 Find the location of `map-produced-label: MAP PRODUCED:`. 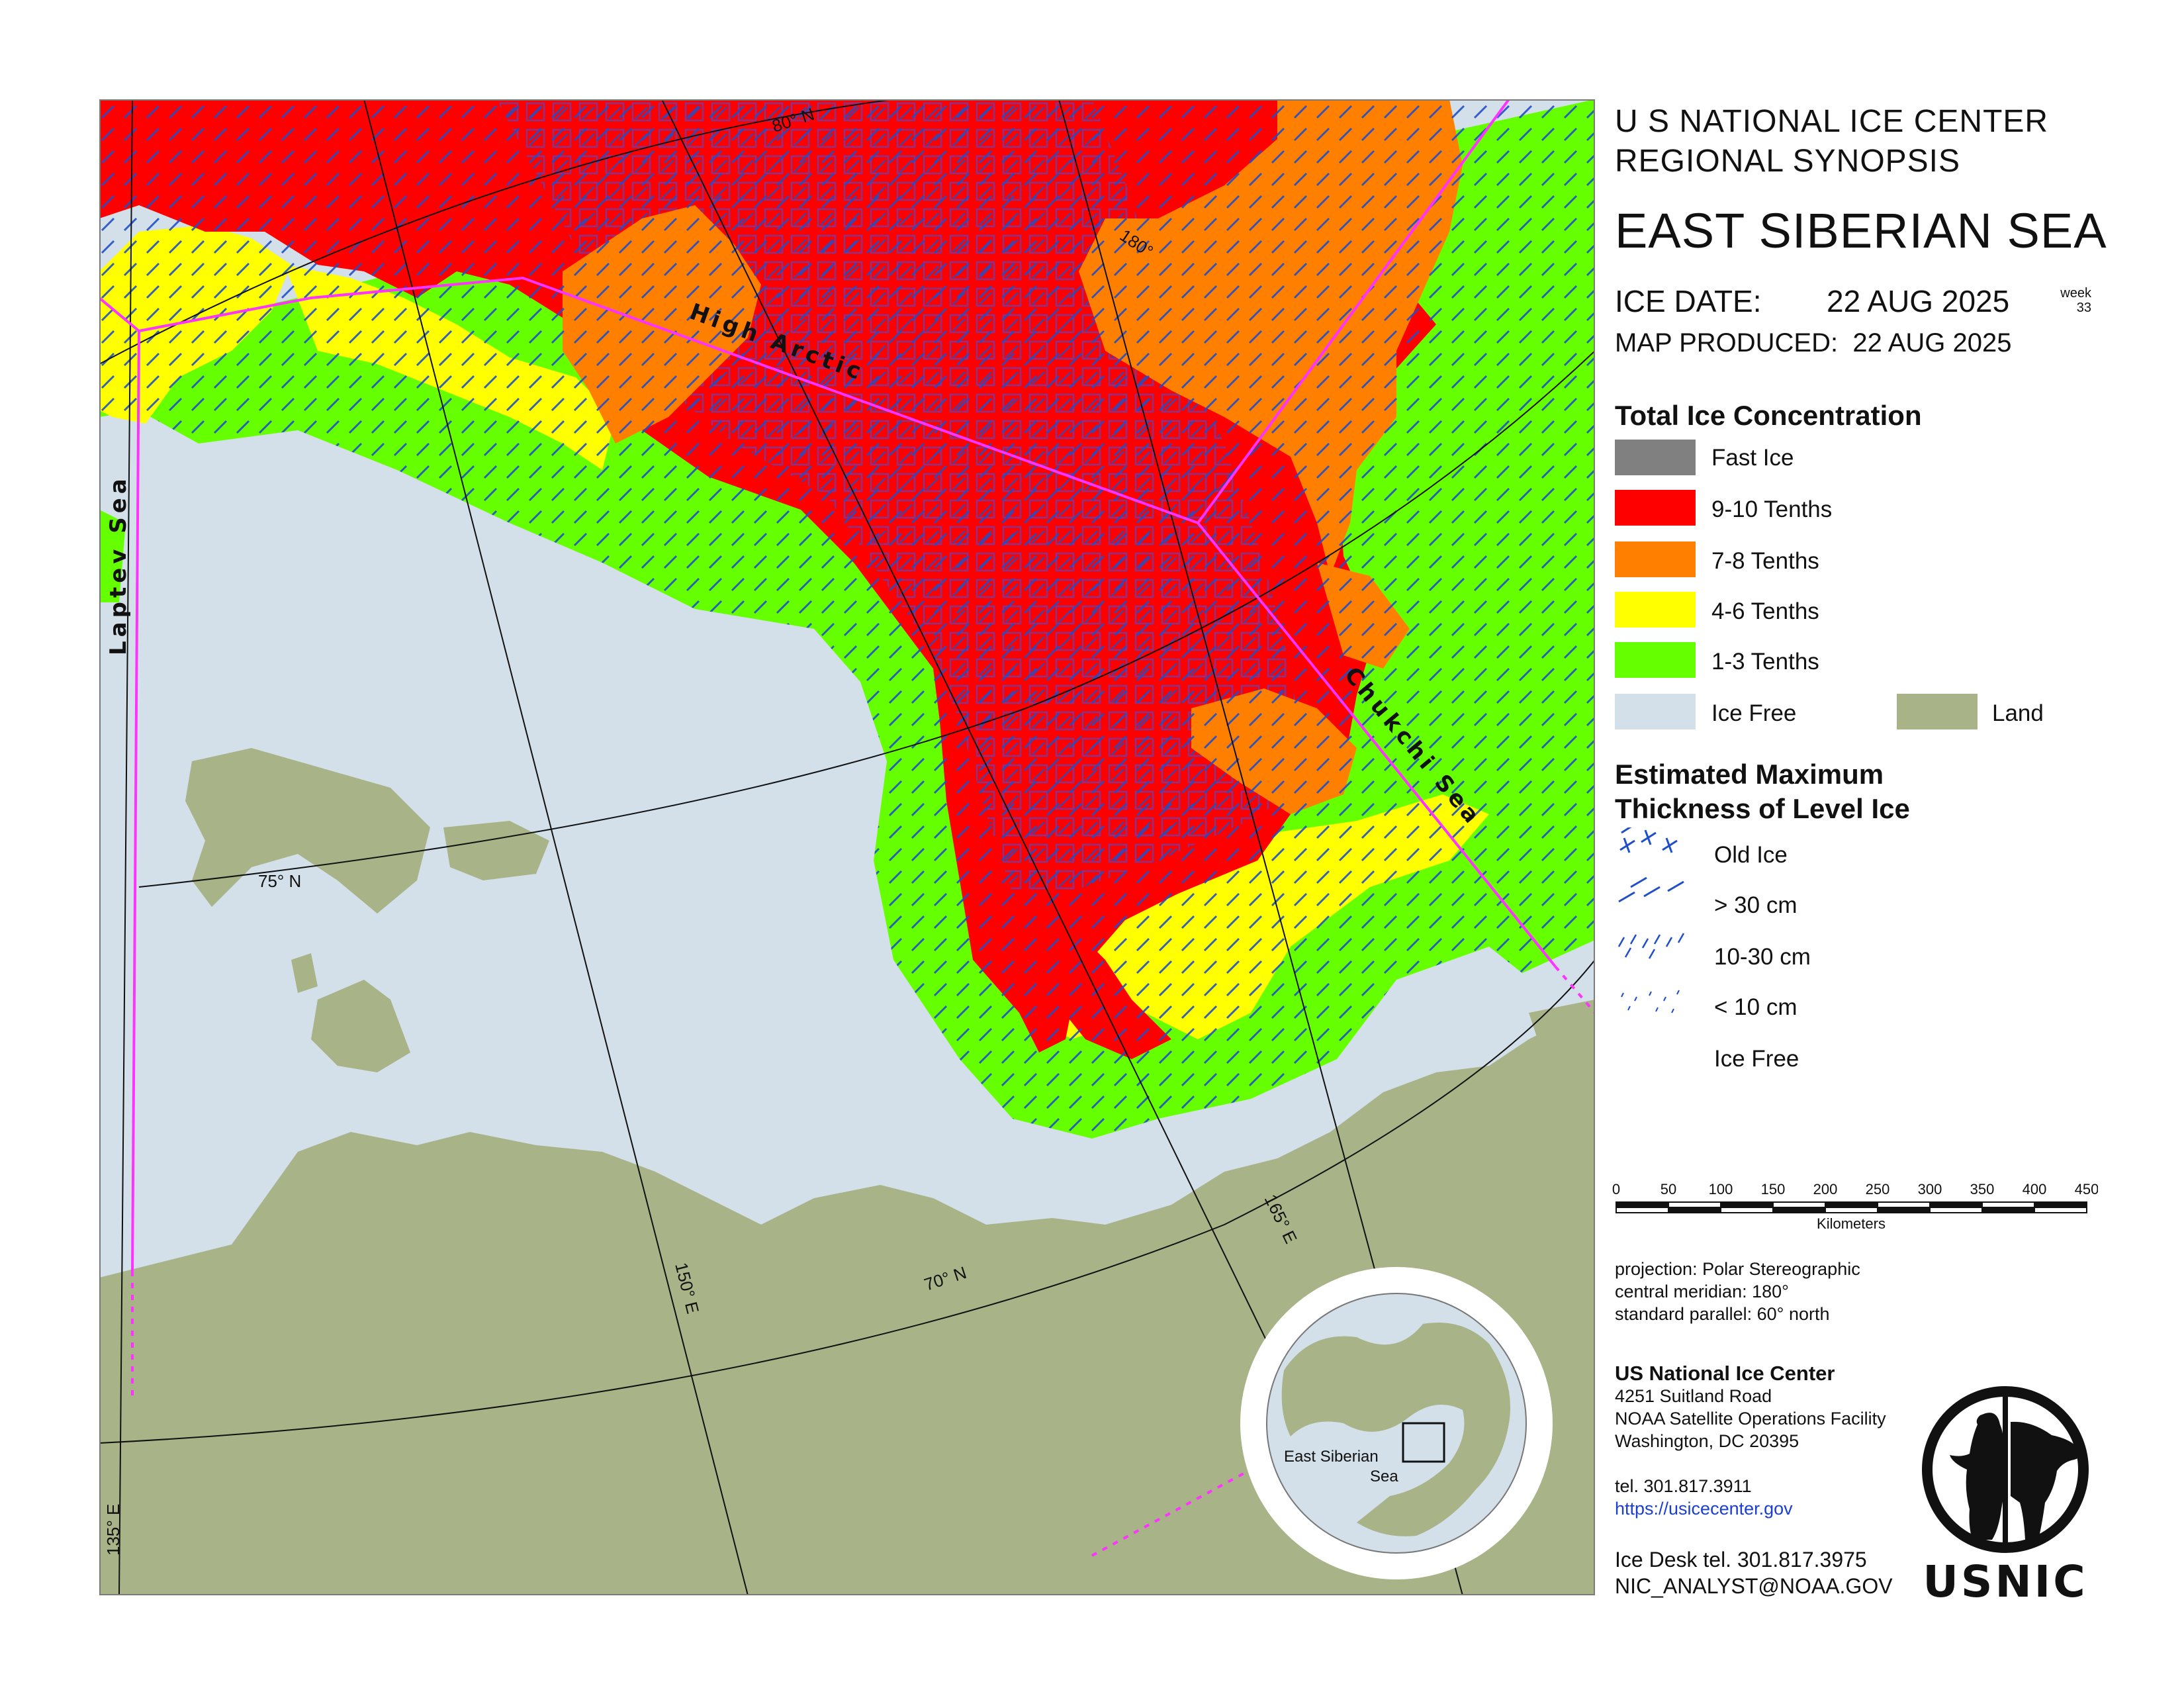

map-produced-label: MAP PRODUCED: is located at coordinates (1727, 342).